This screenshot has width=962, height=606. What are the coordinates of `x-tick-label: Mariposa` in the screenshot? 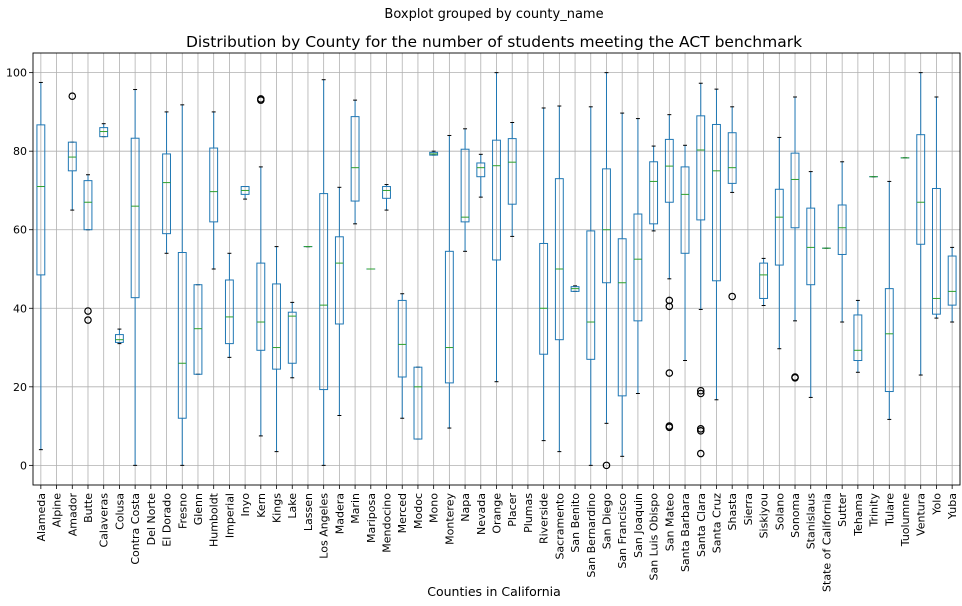 It's located at (371, 518).